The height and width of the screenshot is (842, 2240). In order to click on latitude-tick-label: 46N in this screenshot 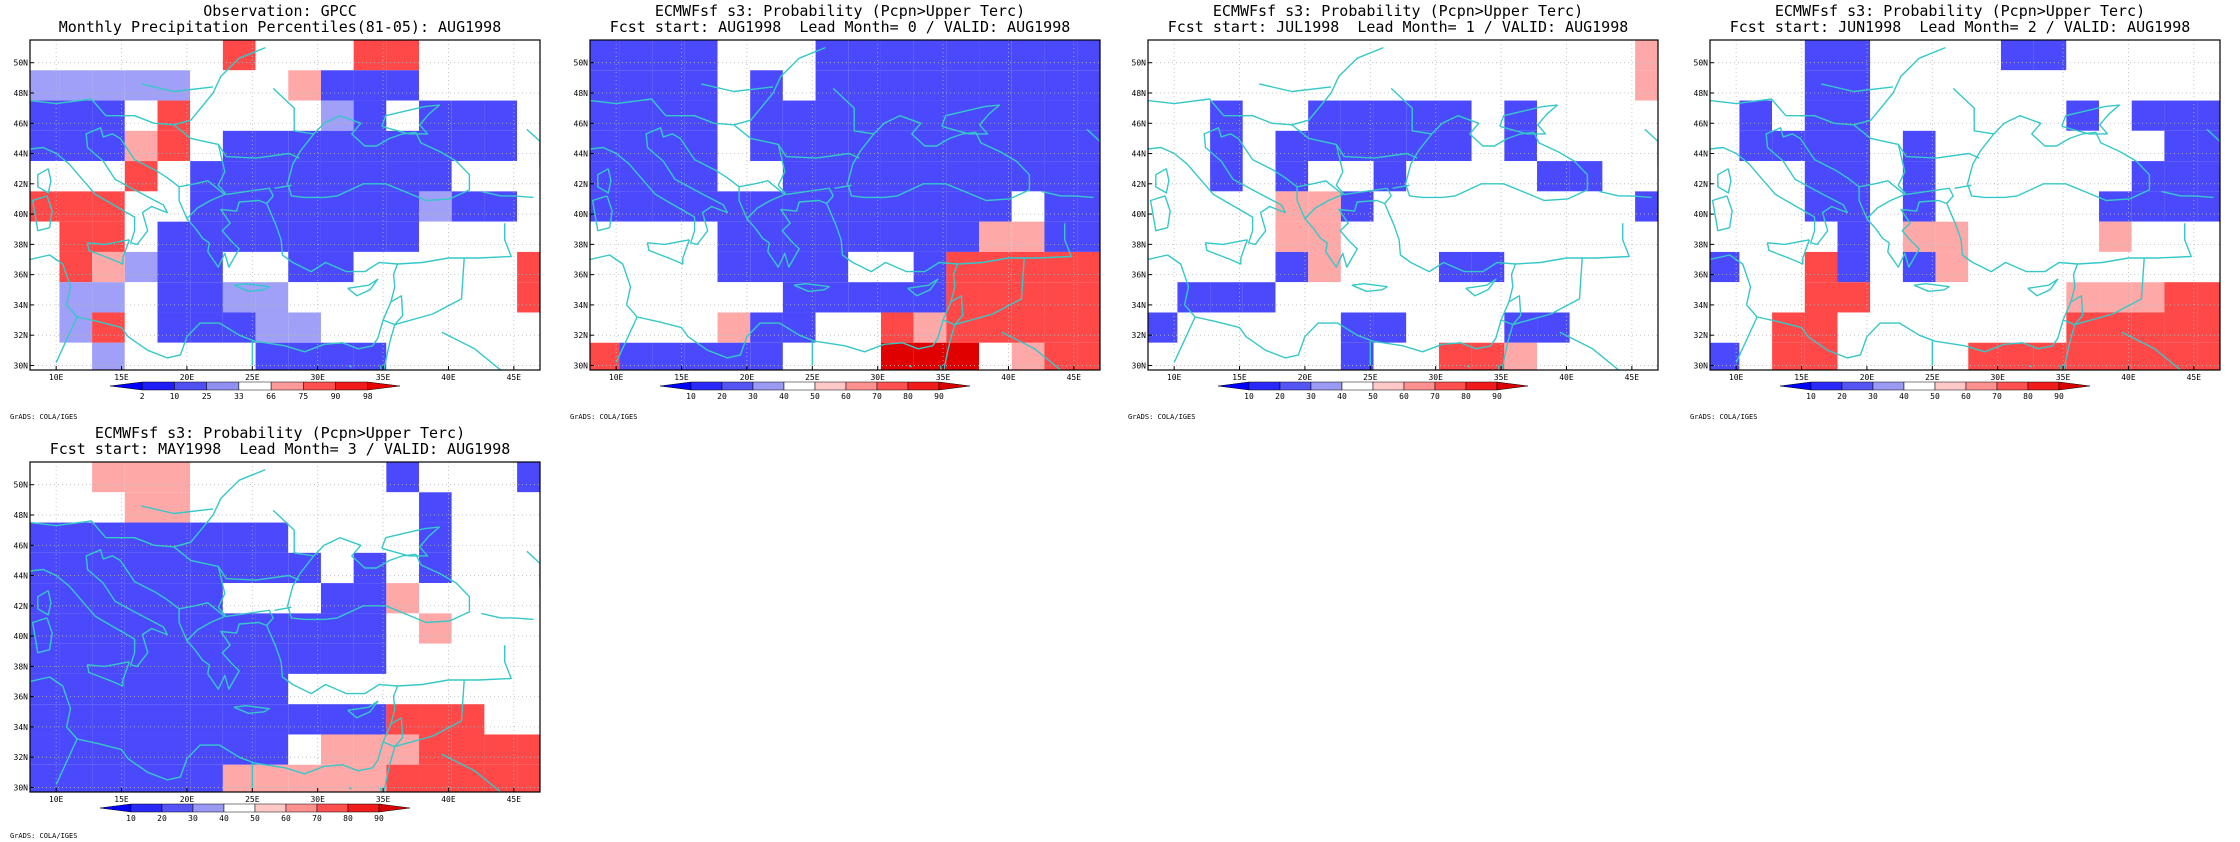, I will do `click(1139, 123)`.